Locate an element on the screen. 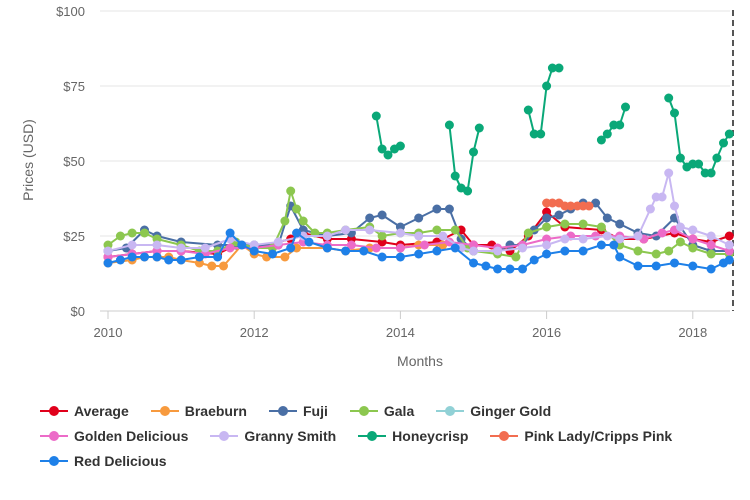 The width and height of the screenshot is (750, 500). legend-item-honeycrisp: Honeycrisp is located at coordinates (413, 436).